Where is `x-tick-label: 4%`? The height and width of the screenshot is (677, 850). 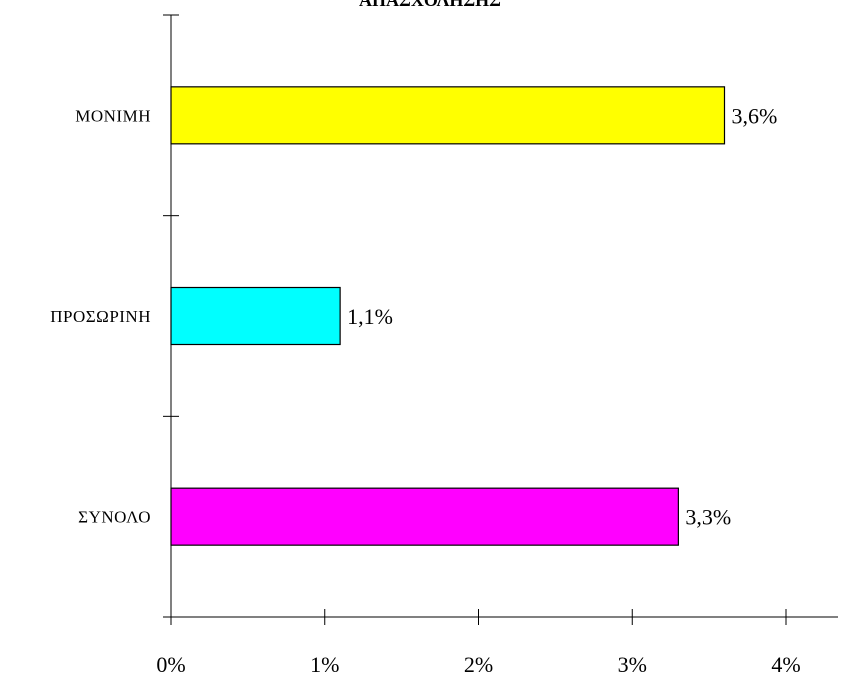 x-tick-label: 4% is located at coordinates (785, 664).